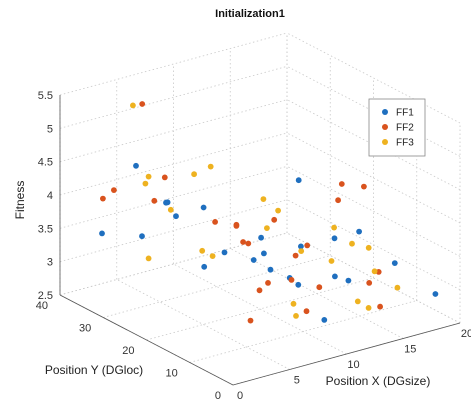  Describe the element at coordinates (50, 263) in the screenshot. I see `z-tick-label: 3` at that location.